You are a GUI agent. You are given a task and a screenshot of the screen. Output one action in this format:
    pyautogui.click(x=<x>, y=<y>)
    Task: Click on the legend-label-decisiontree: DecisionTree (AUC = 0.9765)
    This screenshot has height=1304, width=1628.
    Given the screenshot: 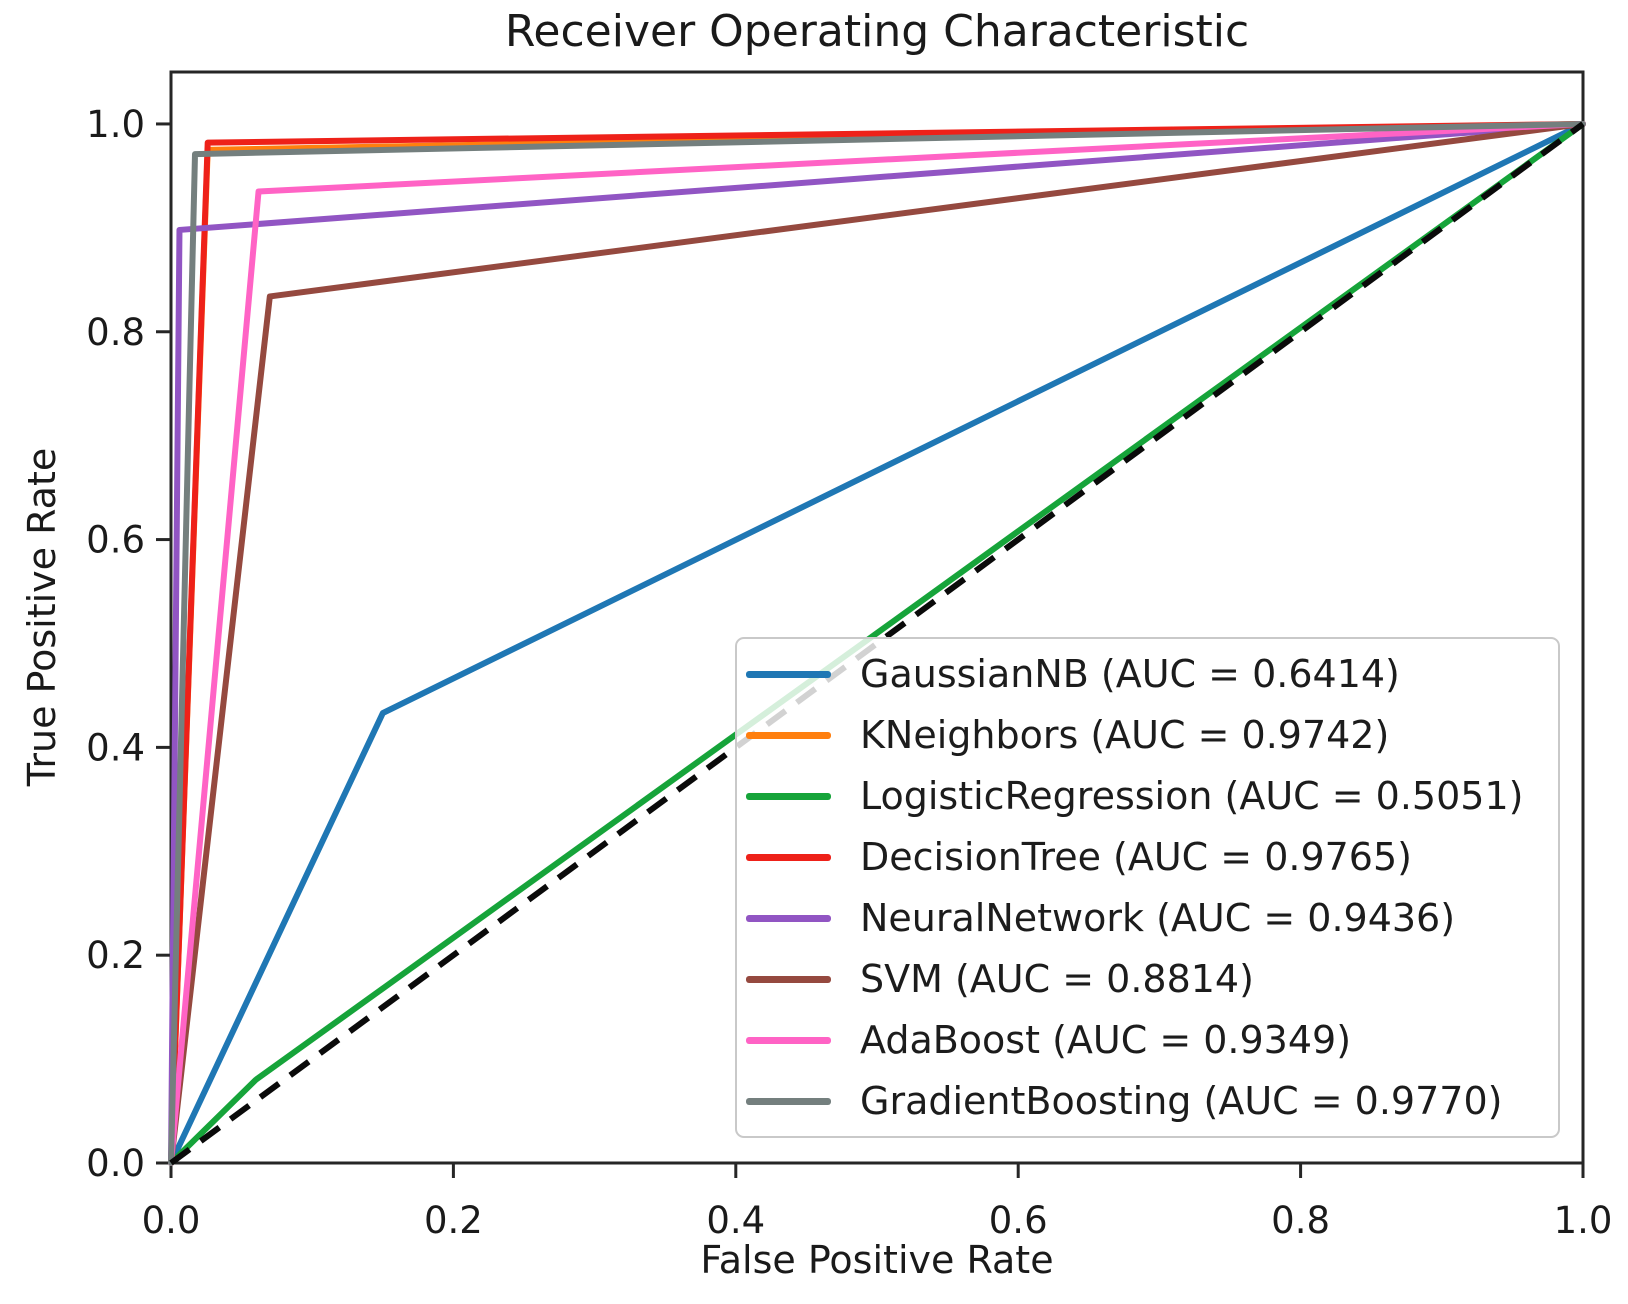 What is the action you would take?
    pyautogui.click(x=1136, y=857)
    